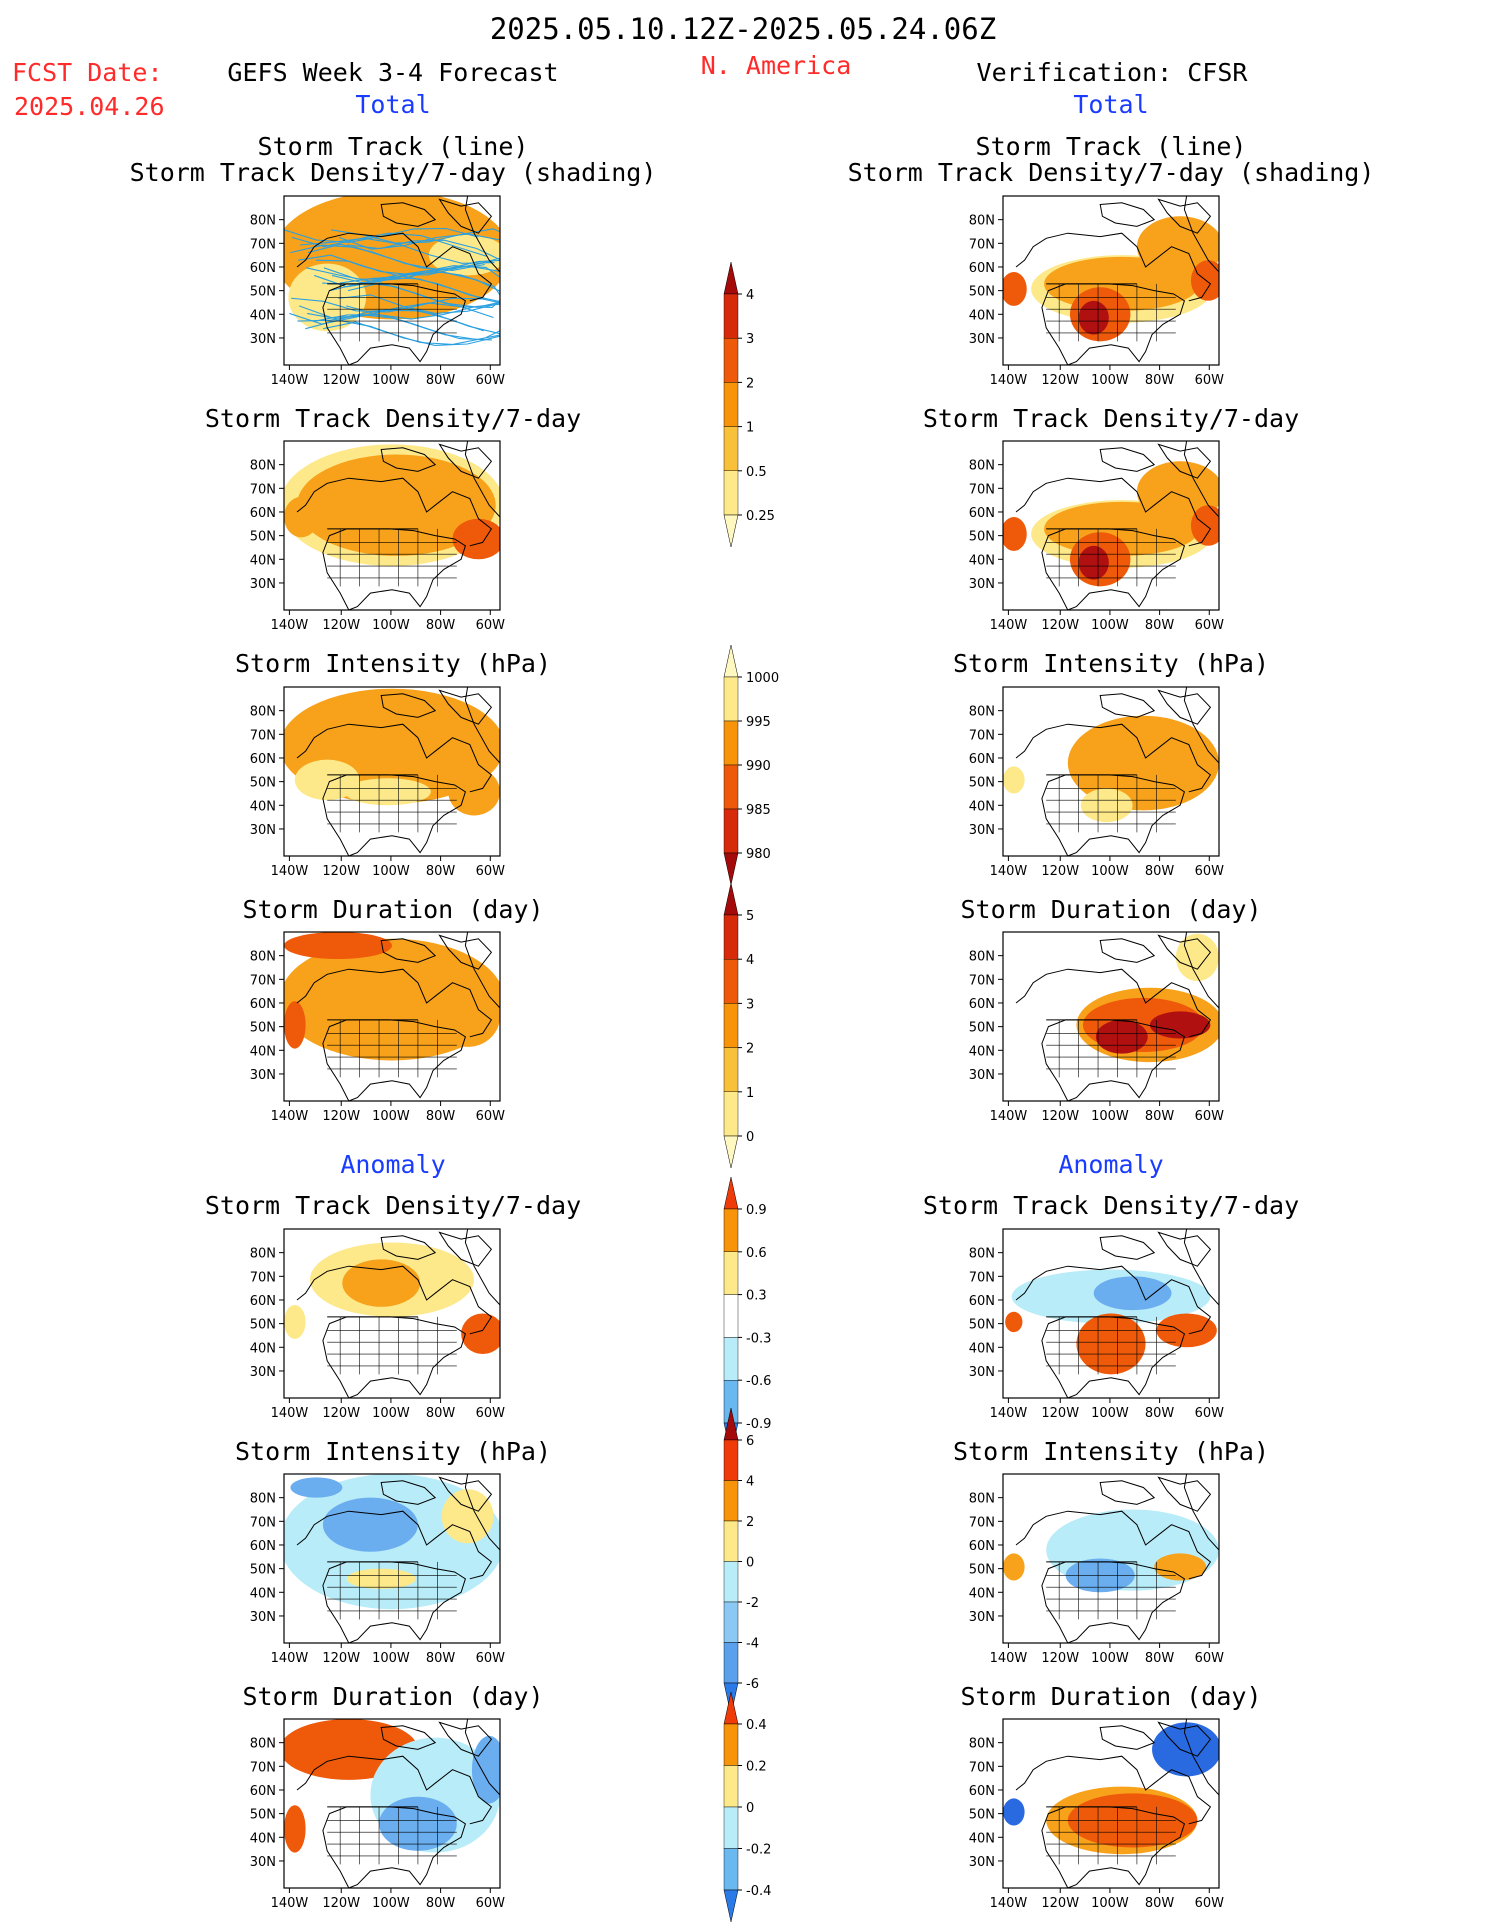 The width and height of the screenshot is (1487, 1932). I want to click on colorbar-label: -0.9, so click(758, 1424).